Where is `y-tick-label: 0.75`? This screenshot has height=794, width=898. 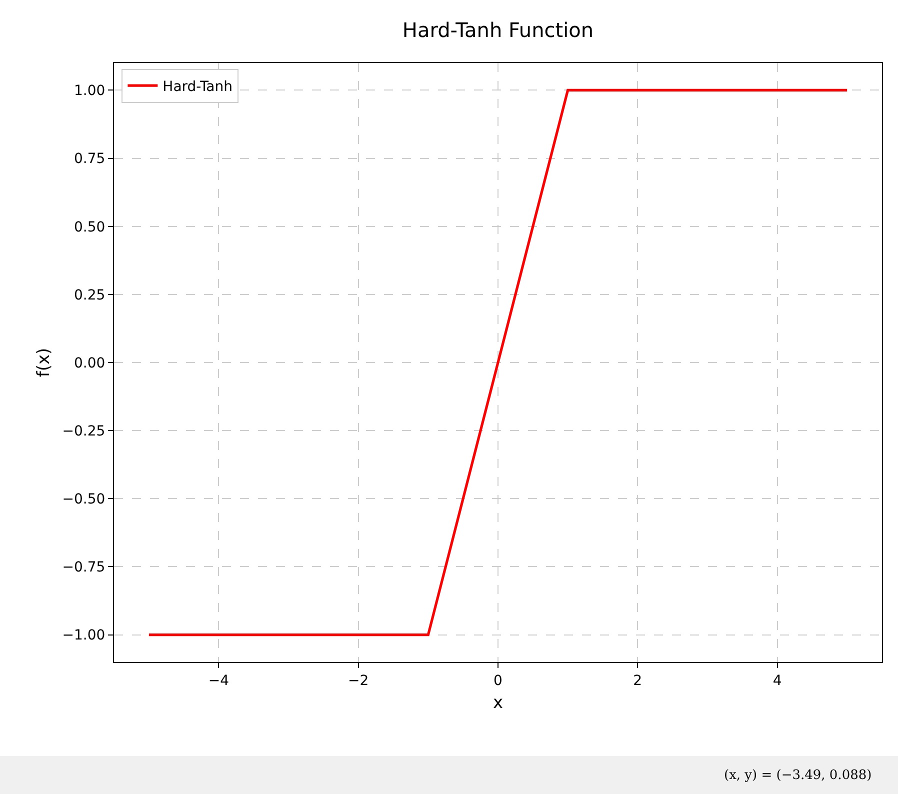 y-tick-label: 0.75 is located at coordinates (90, 159).